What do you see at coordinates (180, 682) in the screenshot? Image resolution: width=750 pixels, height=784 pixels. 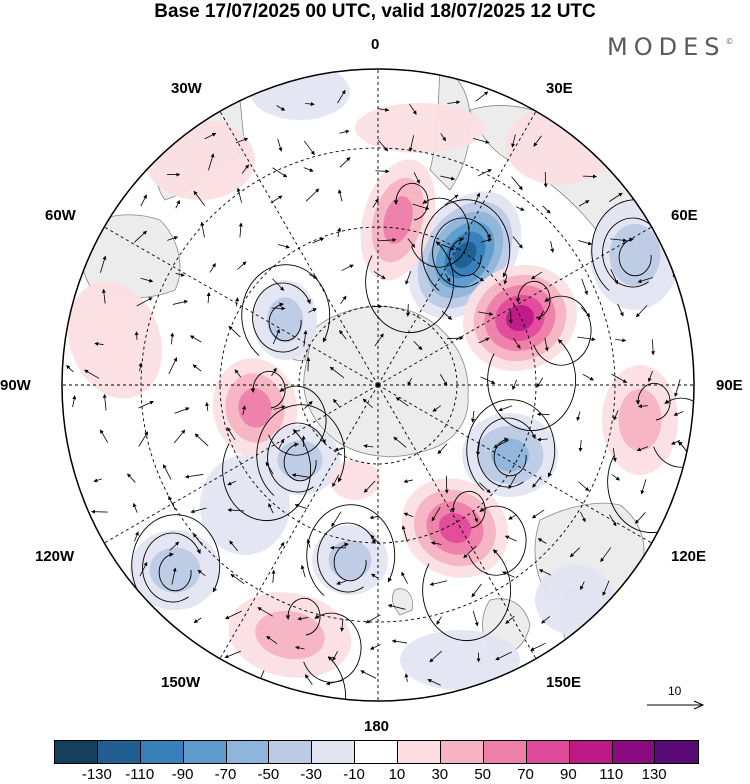 I see `lon-label-150w: 150W` at bounding box center [180, 682].